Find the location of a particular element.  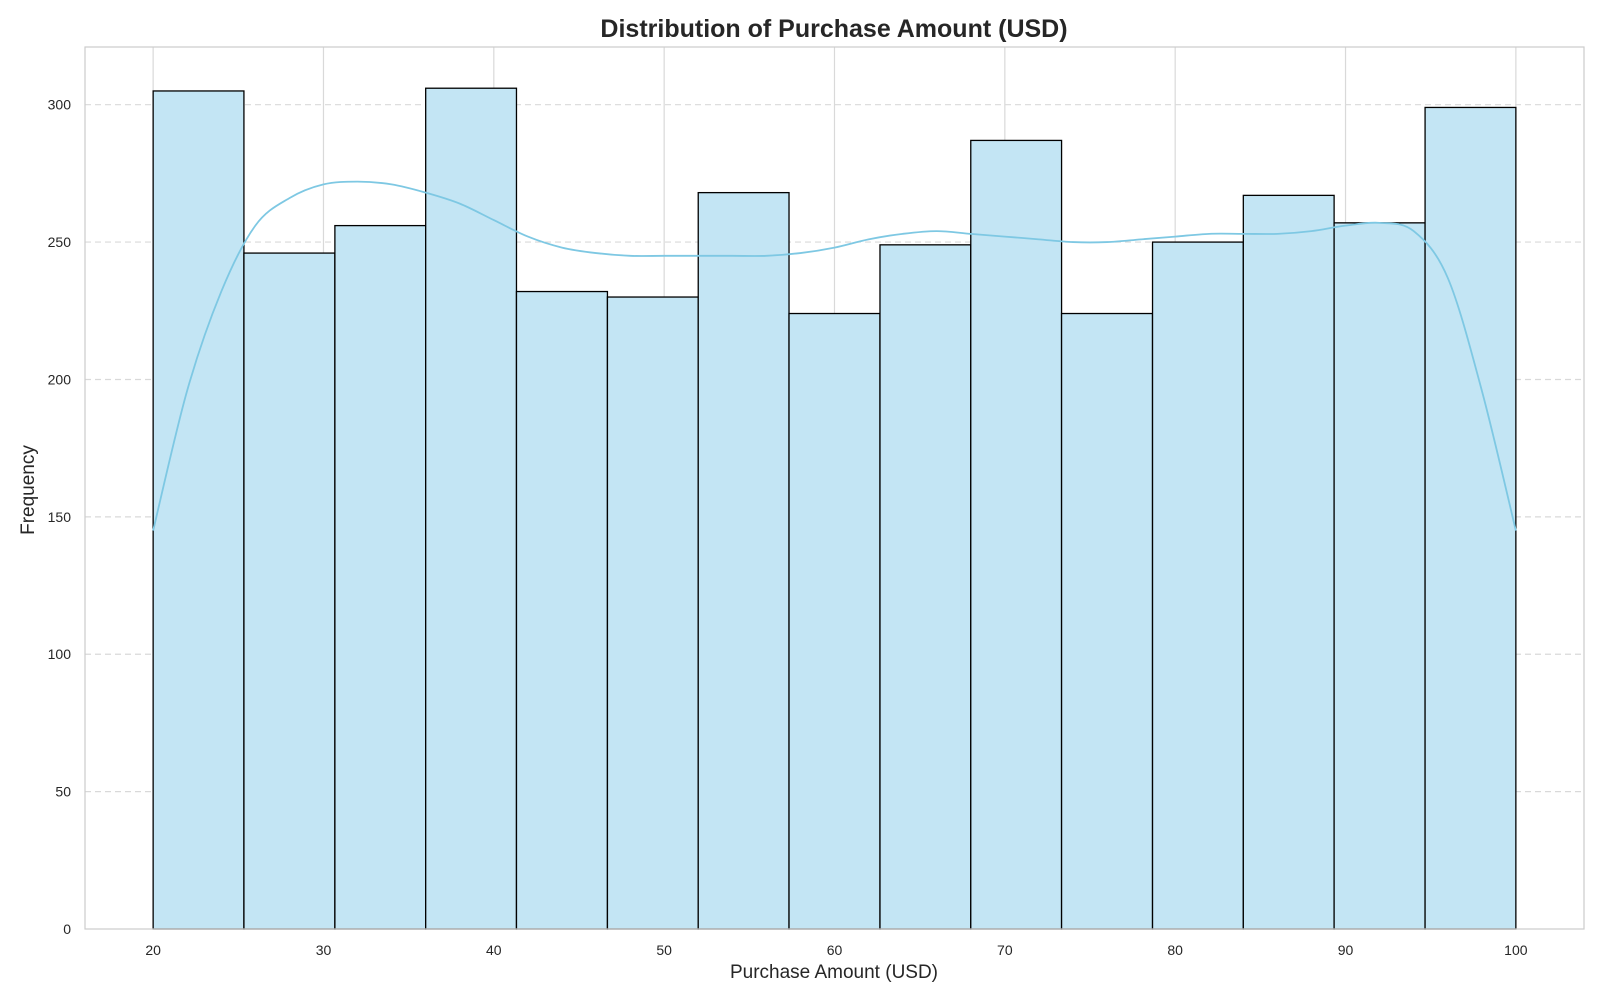

y-tick-label: 100 is located at coordinates (60, 654).